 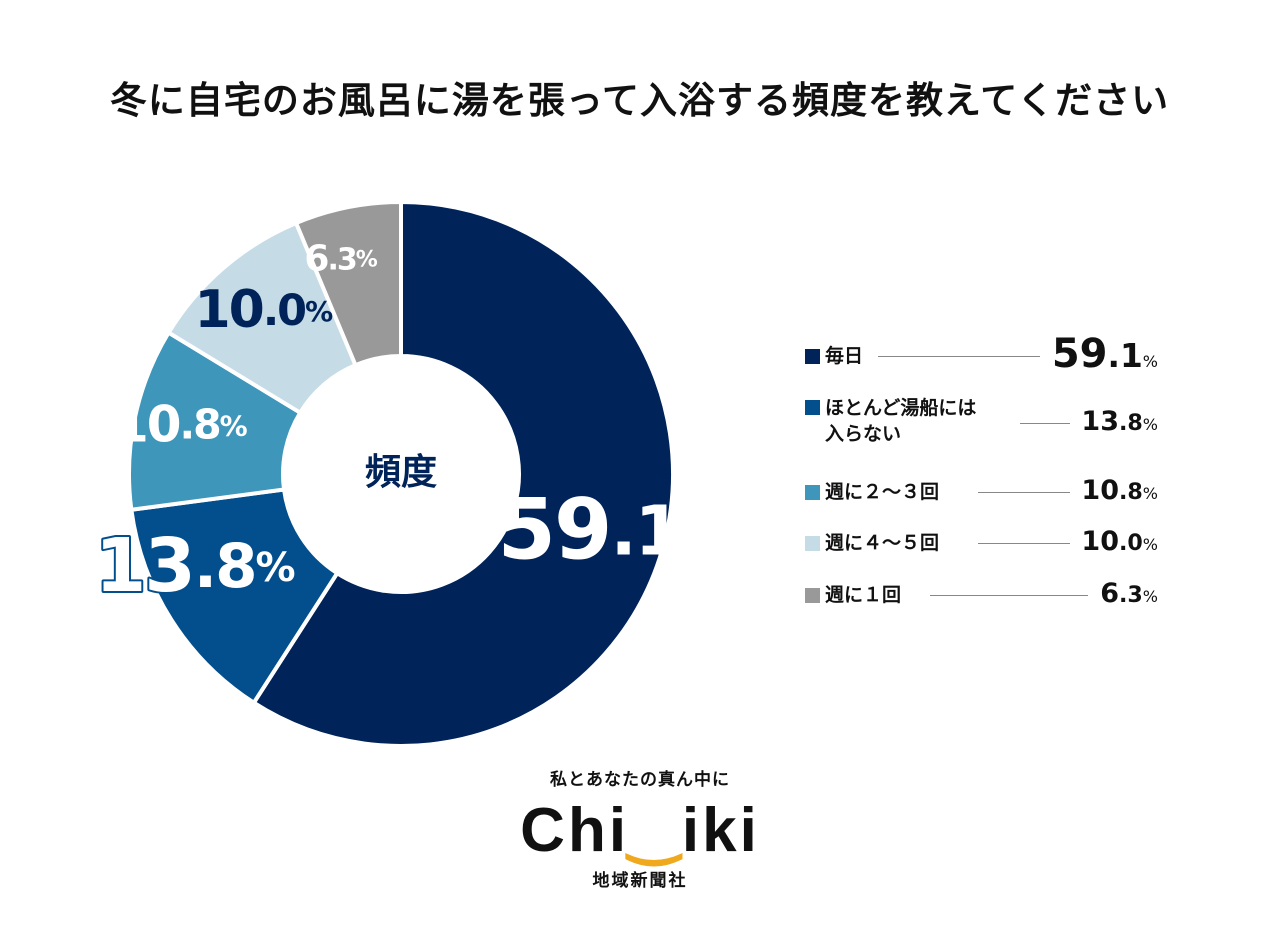 I want to click on legend-value: 6.3%, so click(x=1129, y=594).